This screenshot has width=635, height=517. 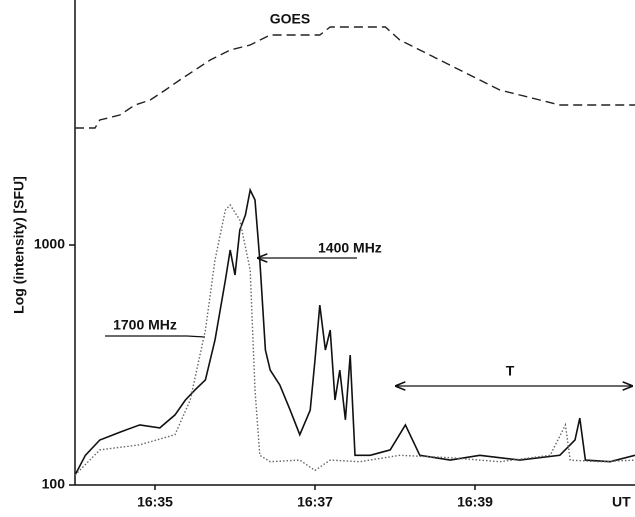 I want to click on x-axis-label: UT, so click(x=621, y=502).